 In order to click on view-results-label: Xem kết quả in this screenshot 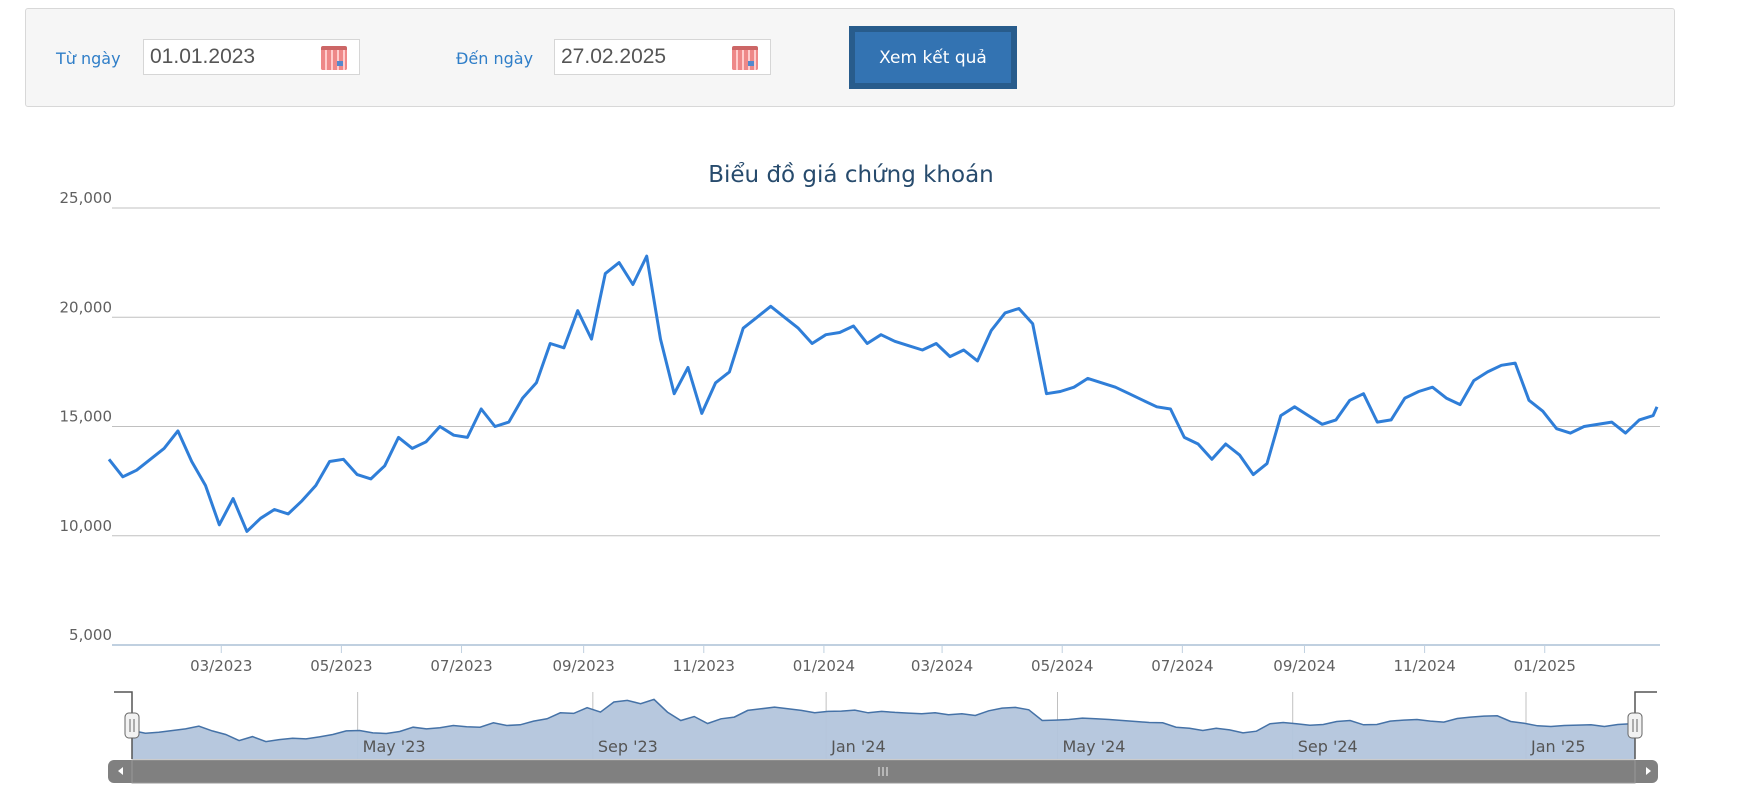, I will do `click(933, 57)`.